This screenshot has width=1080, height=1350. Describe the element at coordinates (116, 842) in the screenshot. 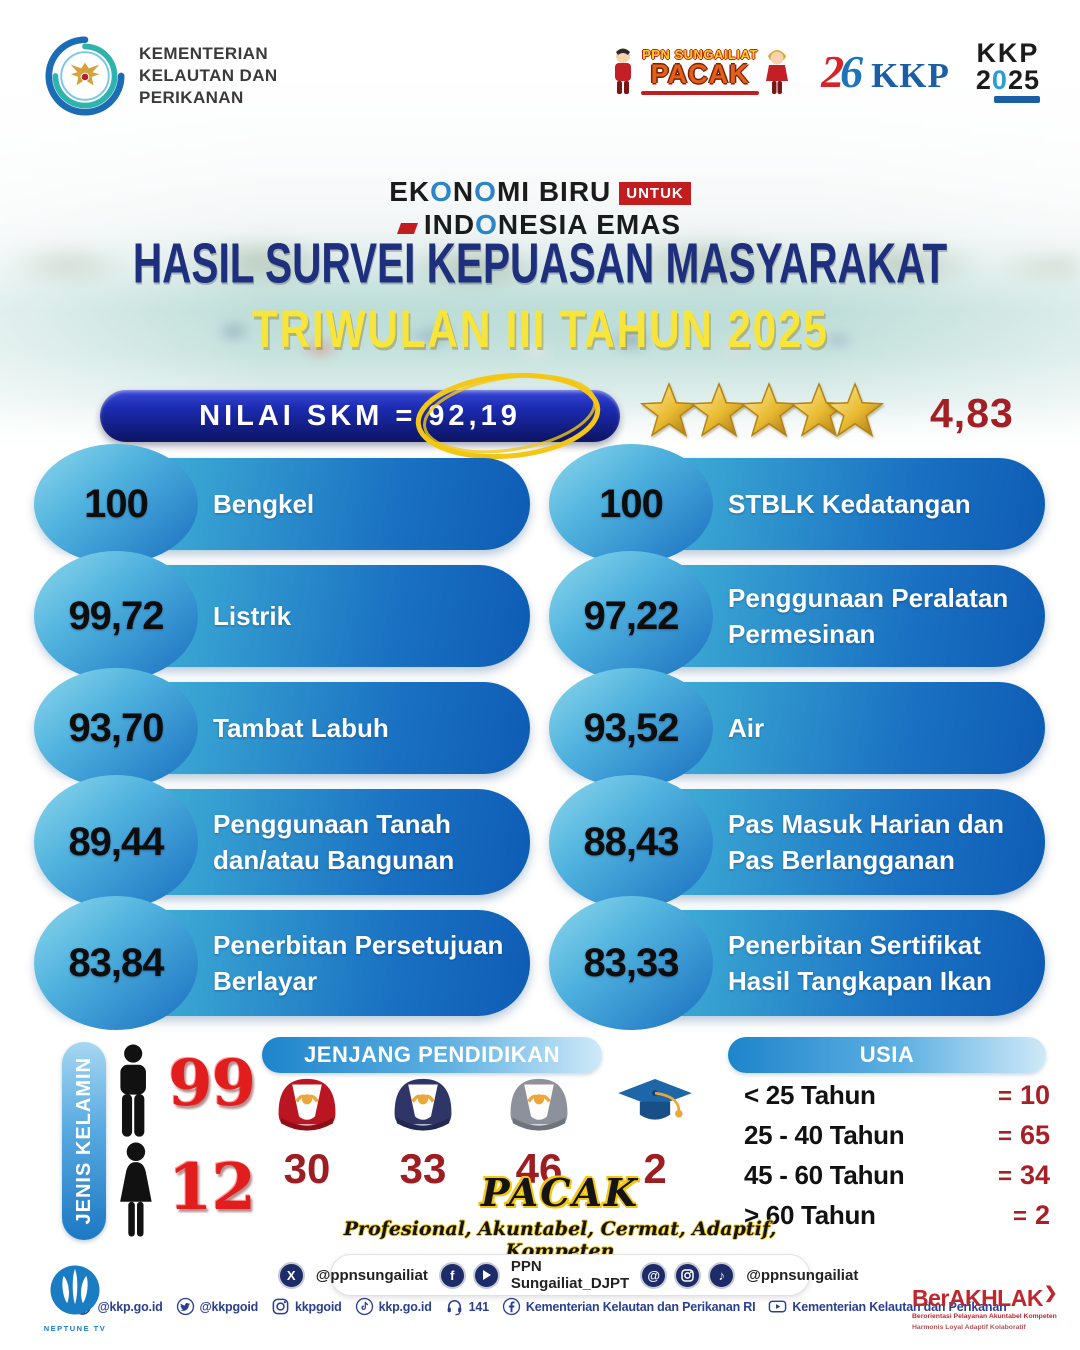

I see `score-value: 89,44` at that location.